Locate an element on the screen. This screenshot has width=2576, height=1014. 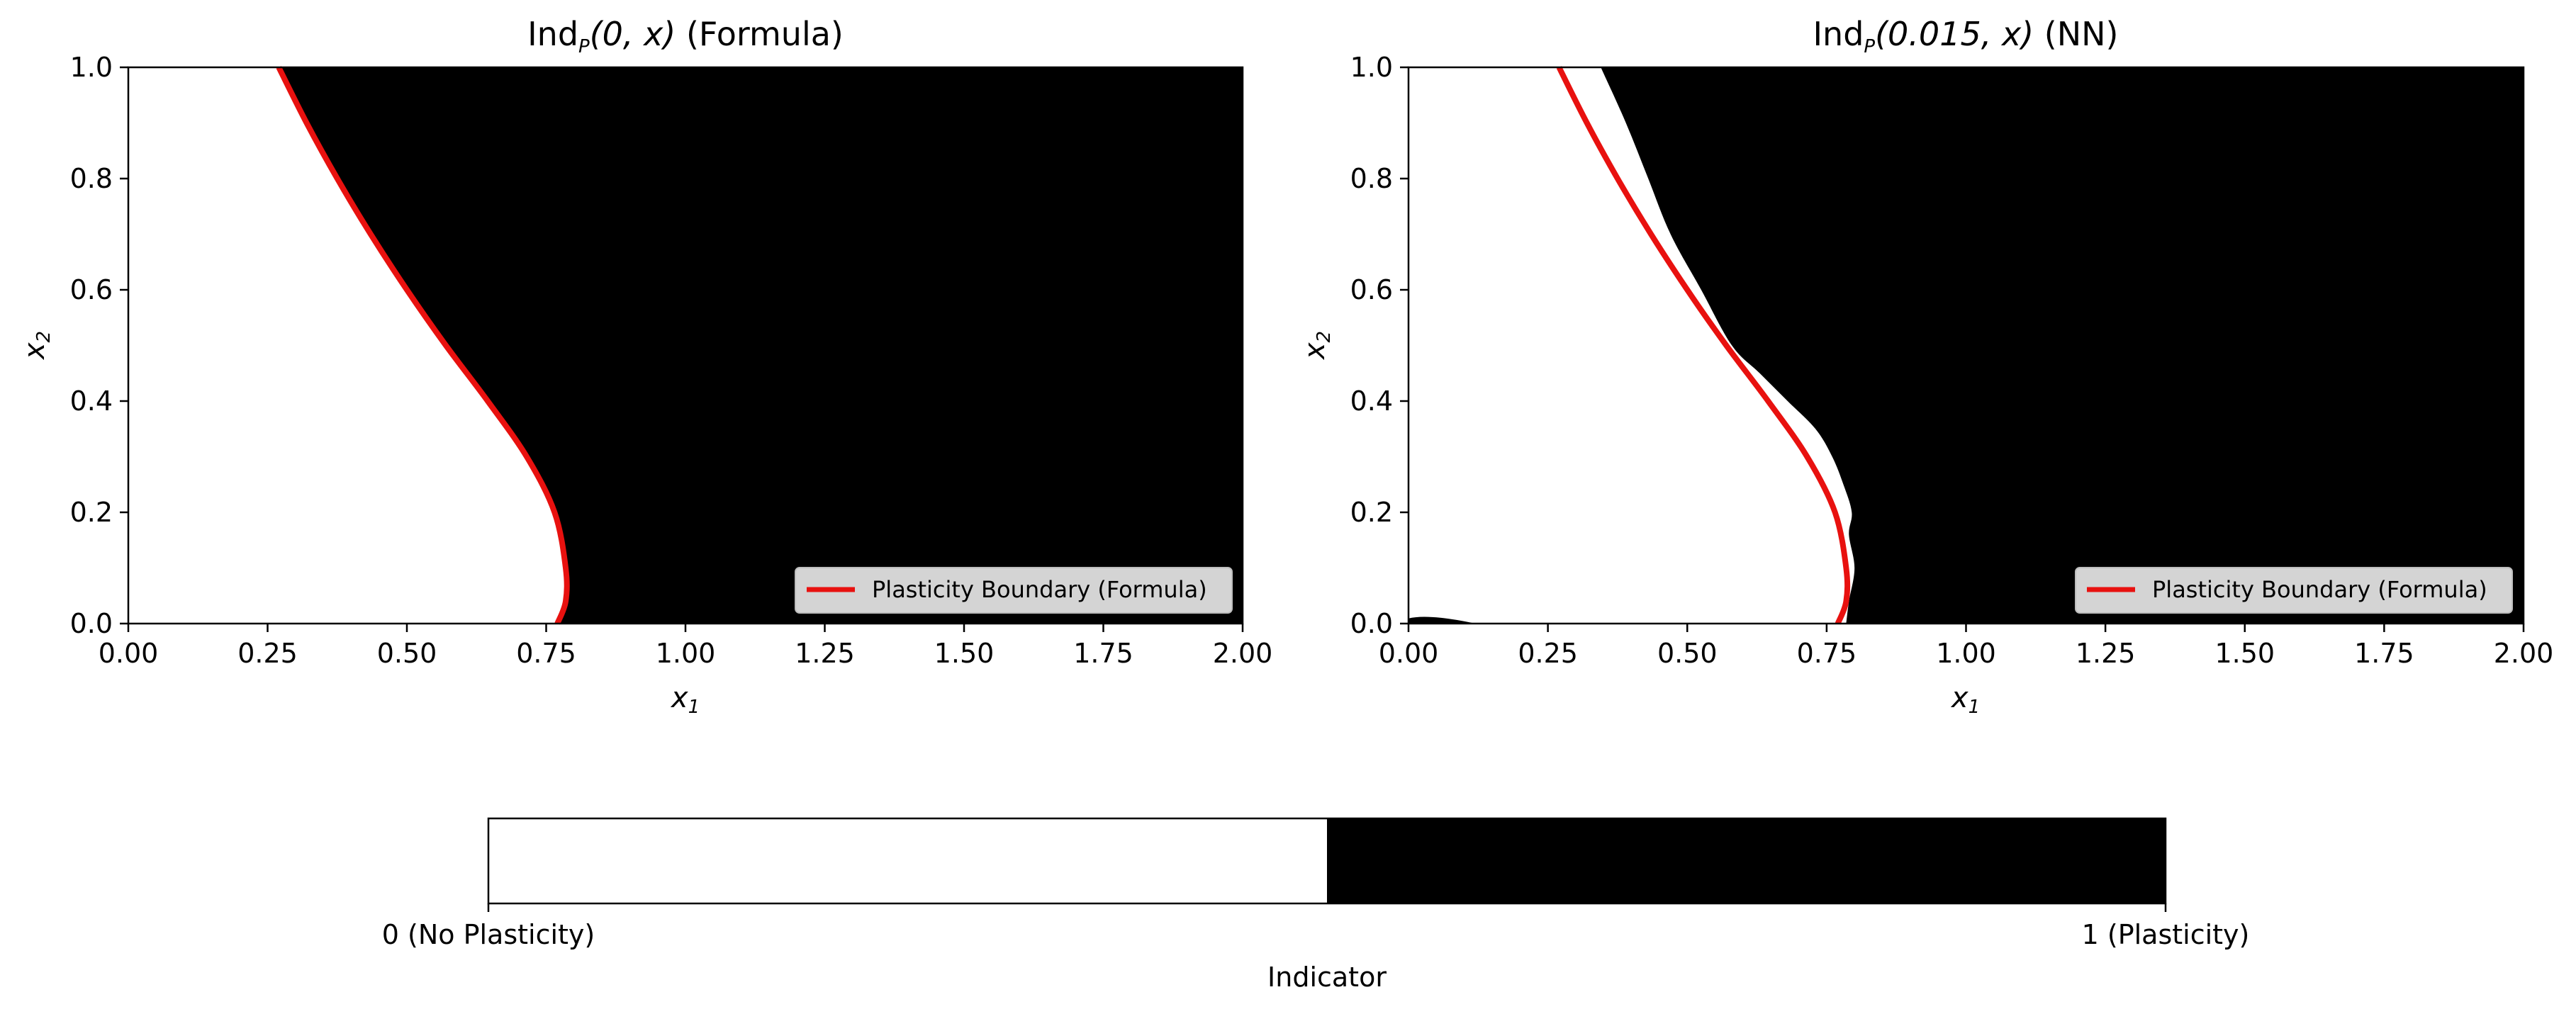
colorbar-label: Indicator is located at coordinates (1327, 978).